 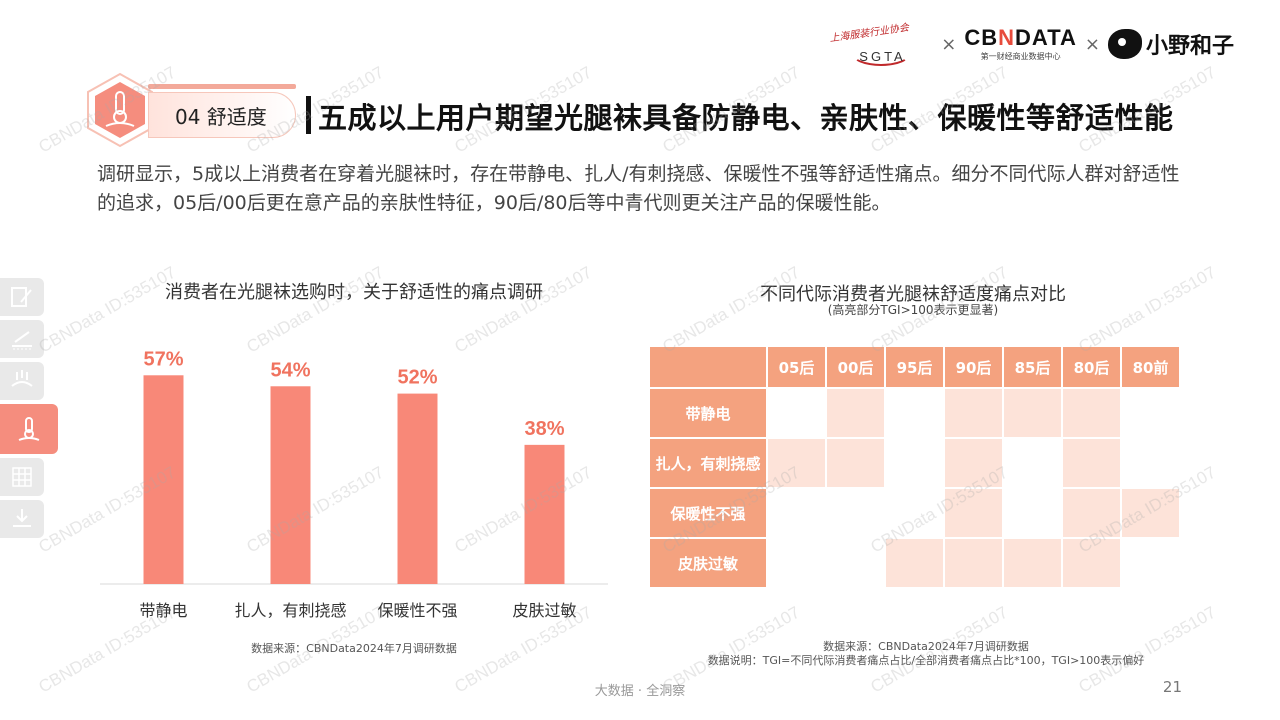 I want to click on heatmap-column-header: 00后, so click(x=855, y=367).